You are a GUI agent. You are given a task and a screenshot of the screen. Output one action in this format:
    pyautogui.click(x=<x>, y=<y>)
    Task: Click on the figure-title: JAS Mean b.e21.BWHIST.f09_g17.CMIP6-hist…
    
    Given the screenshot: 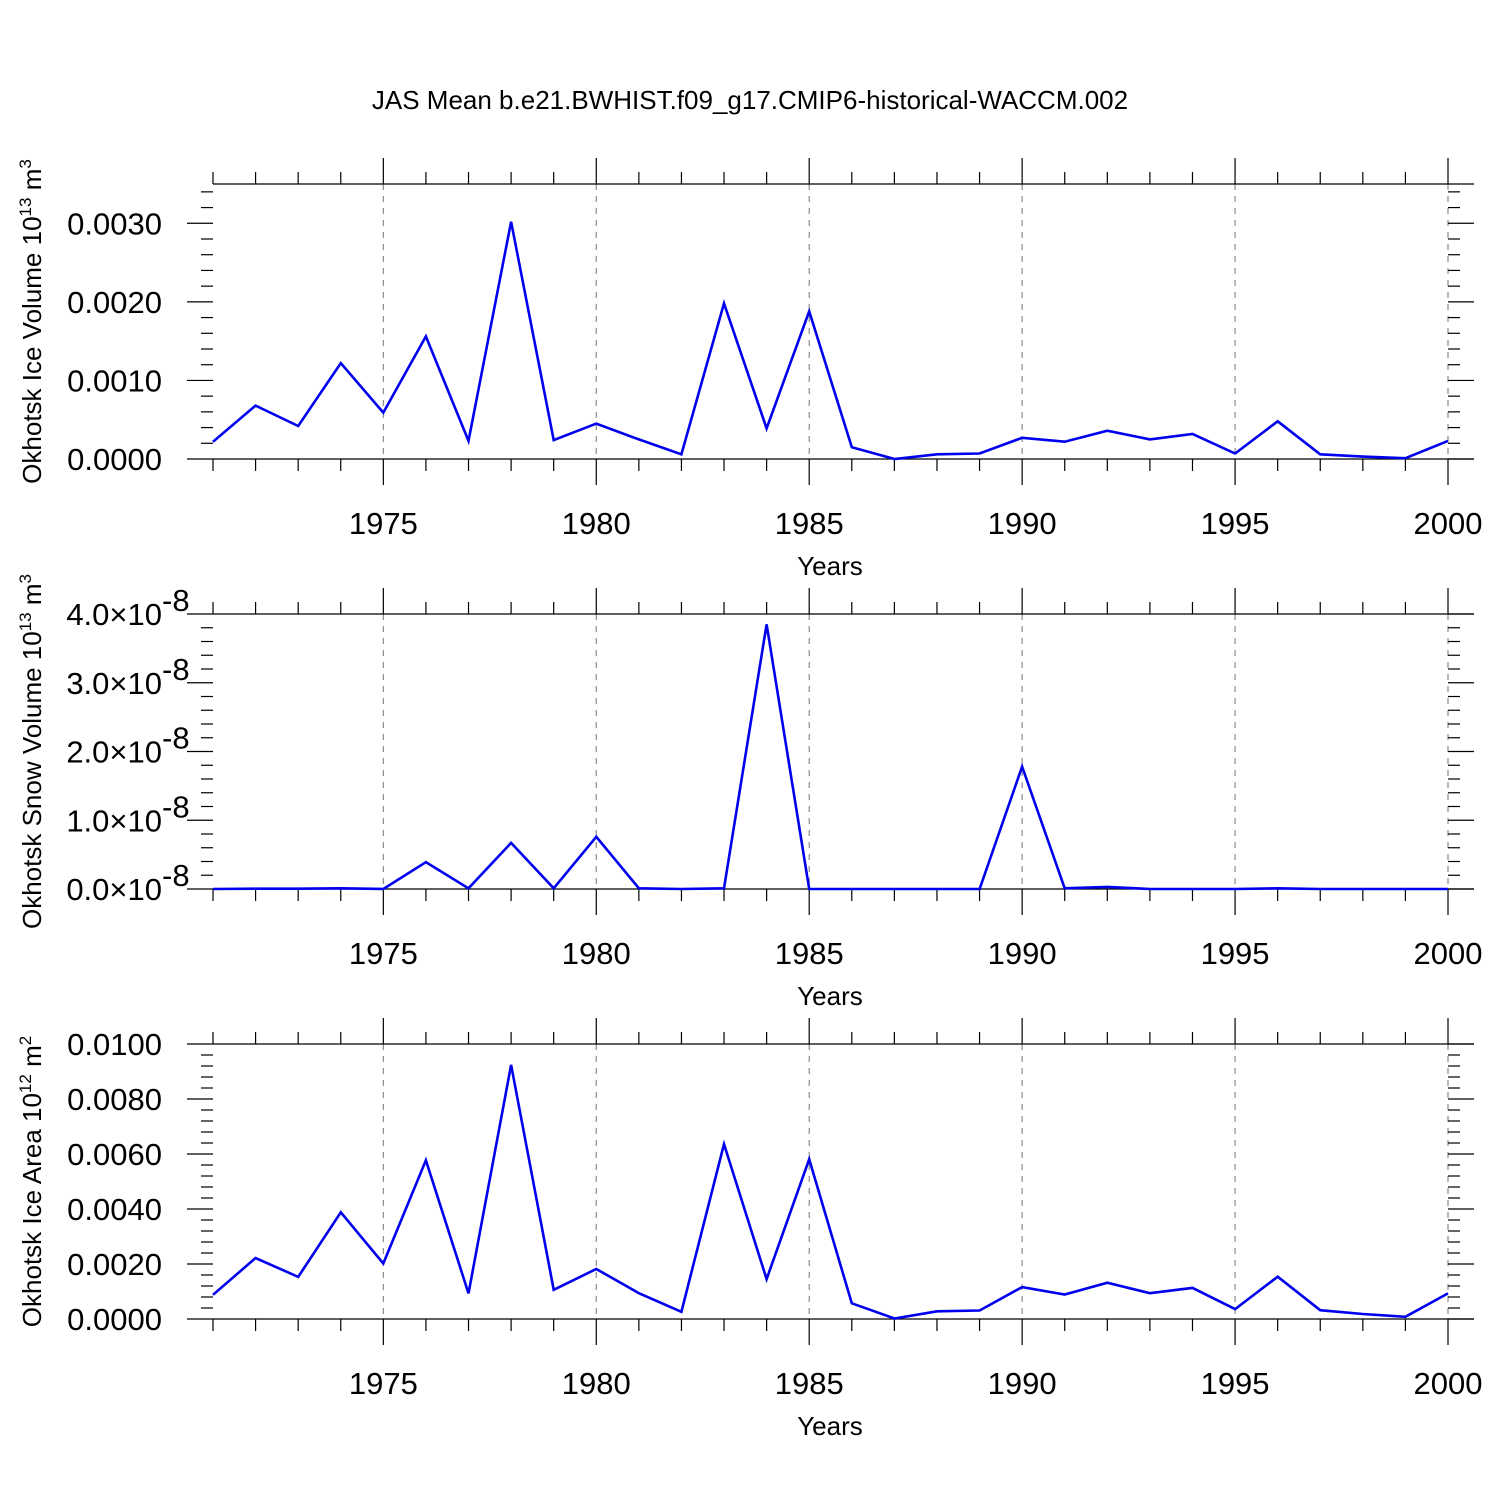 What is the action you would take?
    pyautogui.click(x=750, y=100)
    